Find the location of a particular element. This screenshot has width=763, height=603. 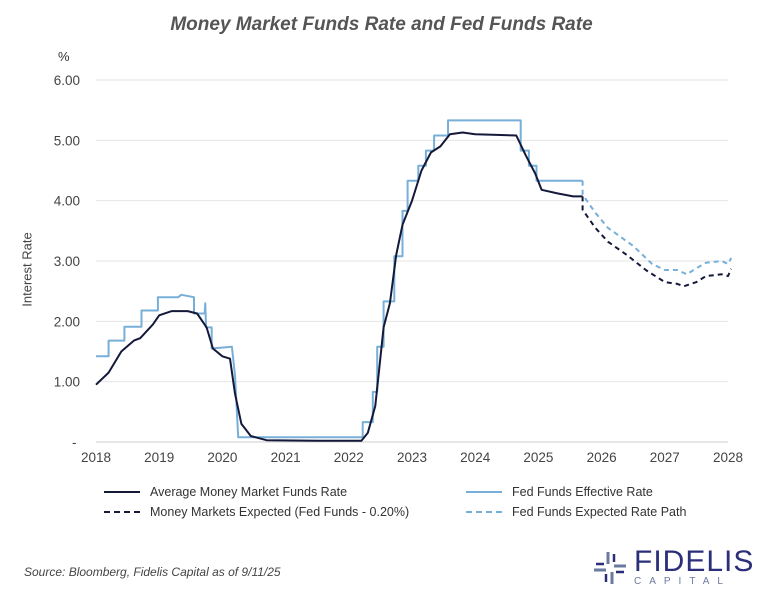

legend-item-fed-funds: Fed Funds Effective Rate is located at coordinates (559, 492).